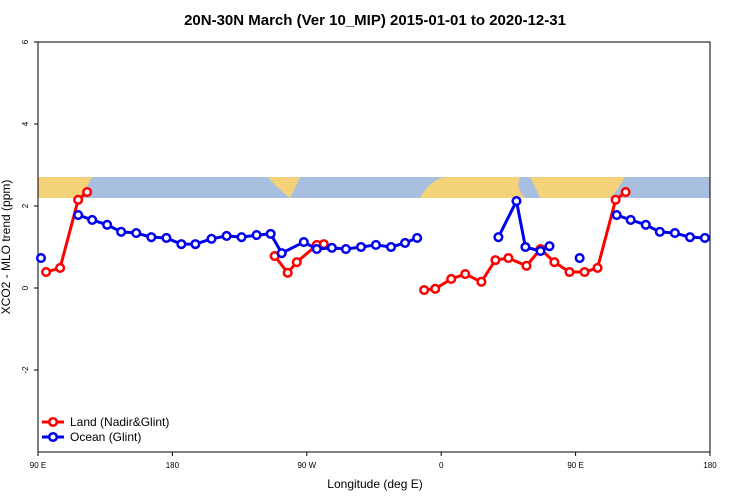 The image size is (750, 500). What do you see at coordinates (374, 187) in the screenshot?
I see `map-strip` at bounding box center [374, 187].